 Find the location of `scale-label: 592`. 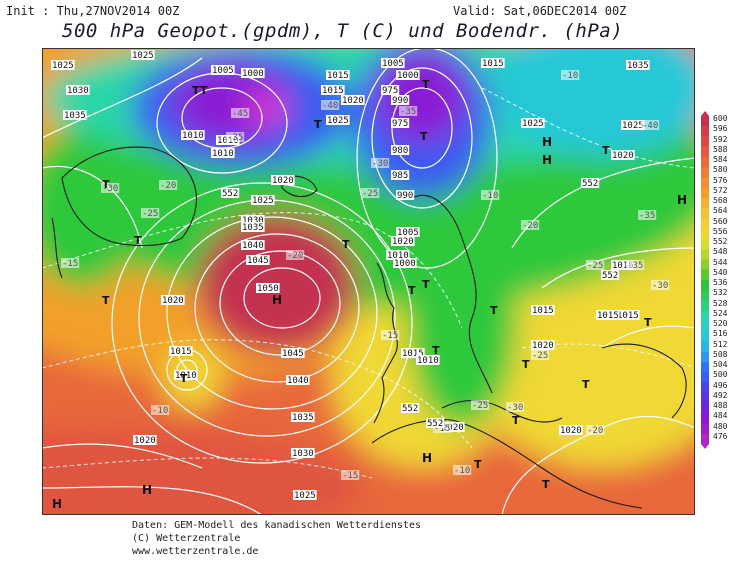

scale-label: 592 is located at coordinates (720, 139).